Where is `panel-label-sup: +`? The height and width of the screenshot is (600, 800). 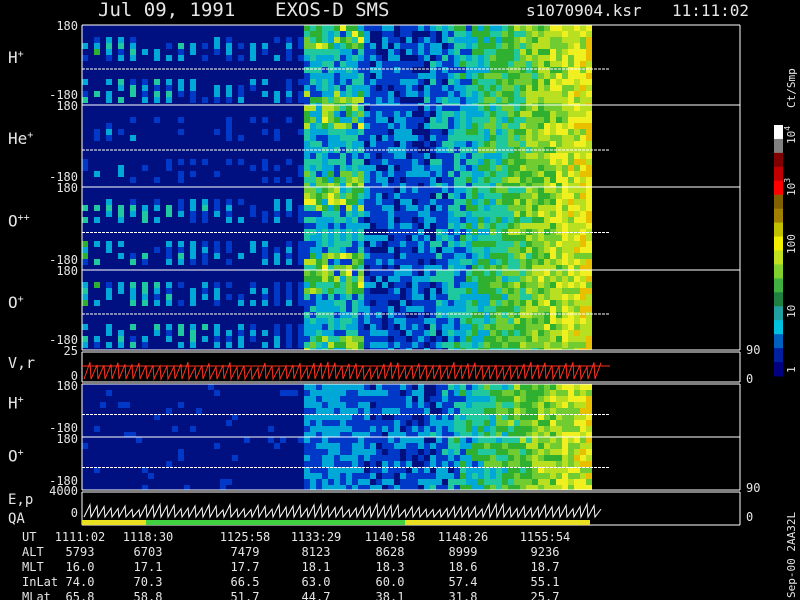 panel-label-sup: + is located at coordinates (30, 135).